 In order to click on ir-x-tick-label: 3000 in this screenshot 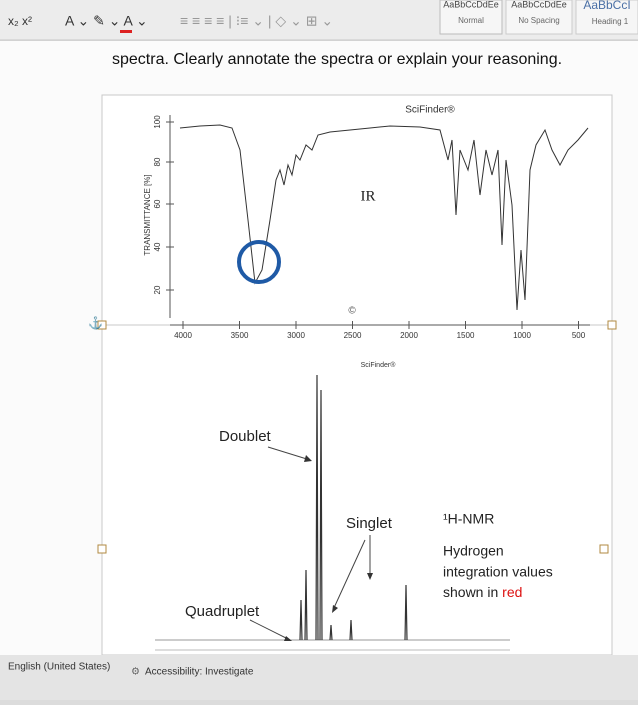, I will do `click(296, 335)`.